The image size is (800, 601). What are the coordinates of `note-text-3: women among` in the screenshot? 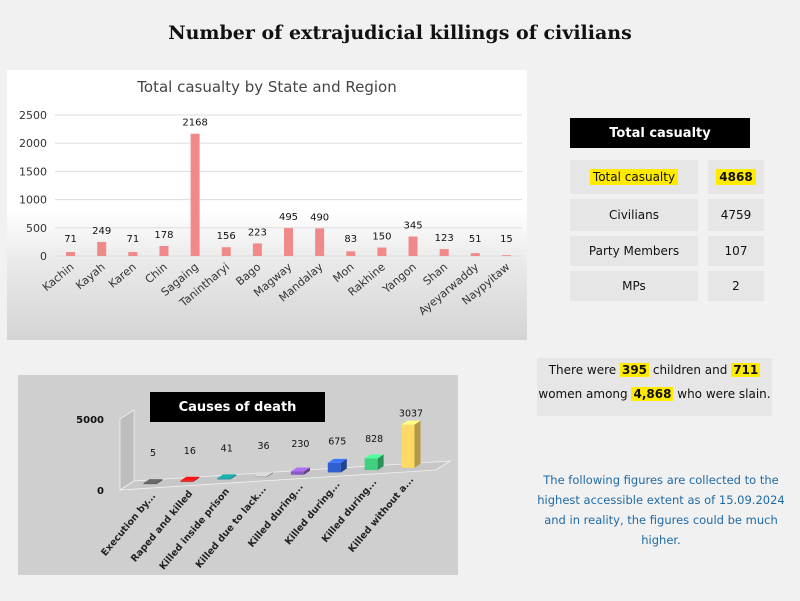 It's located at (585, 394).